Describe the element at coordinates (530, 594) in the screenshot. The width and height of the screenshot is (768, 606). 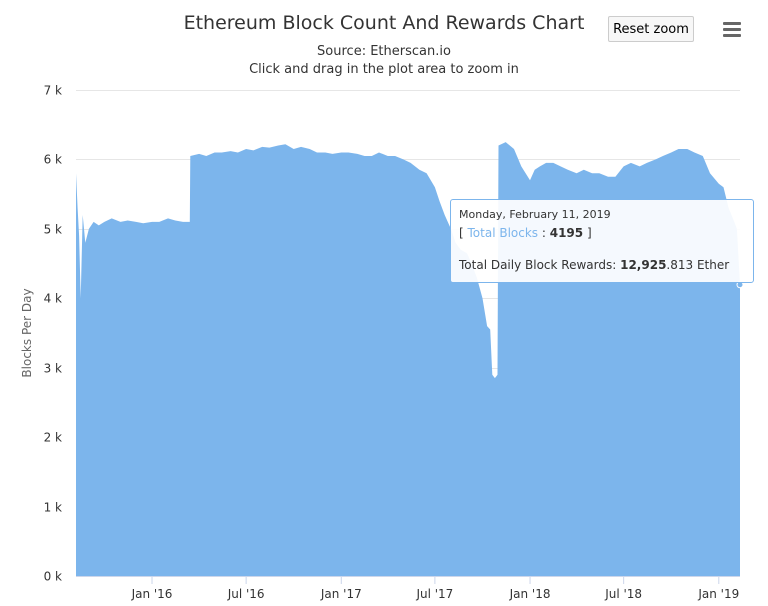
I see `x-tick-label: Jan '18` at that location.